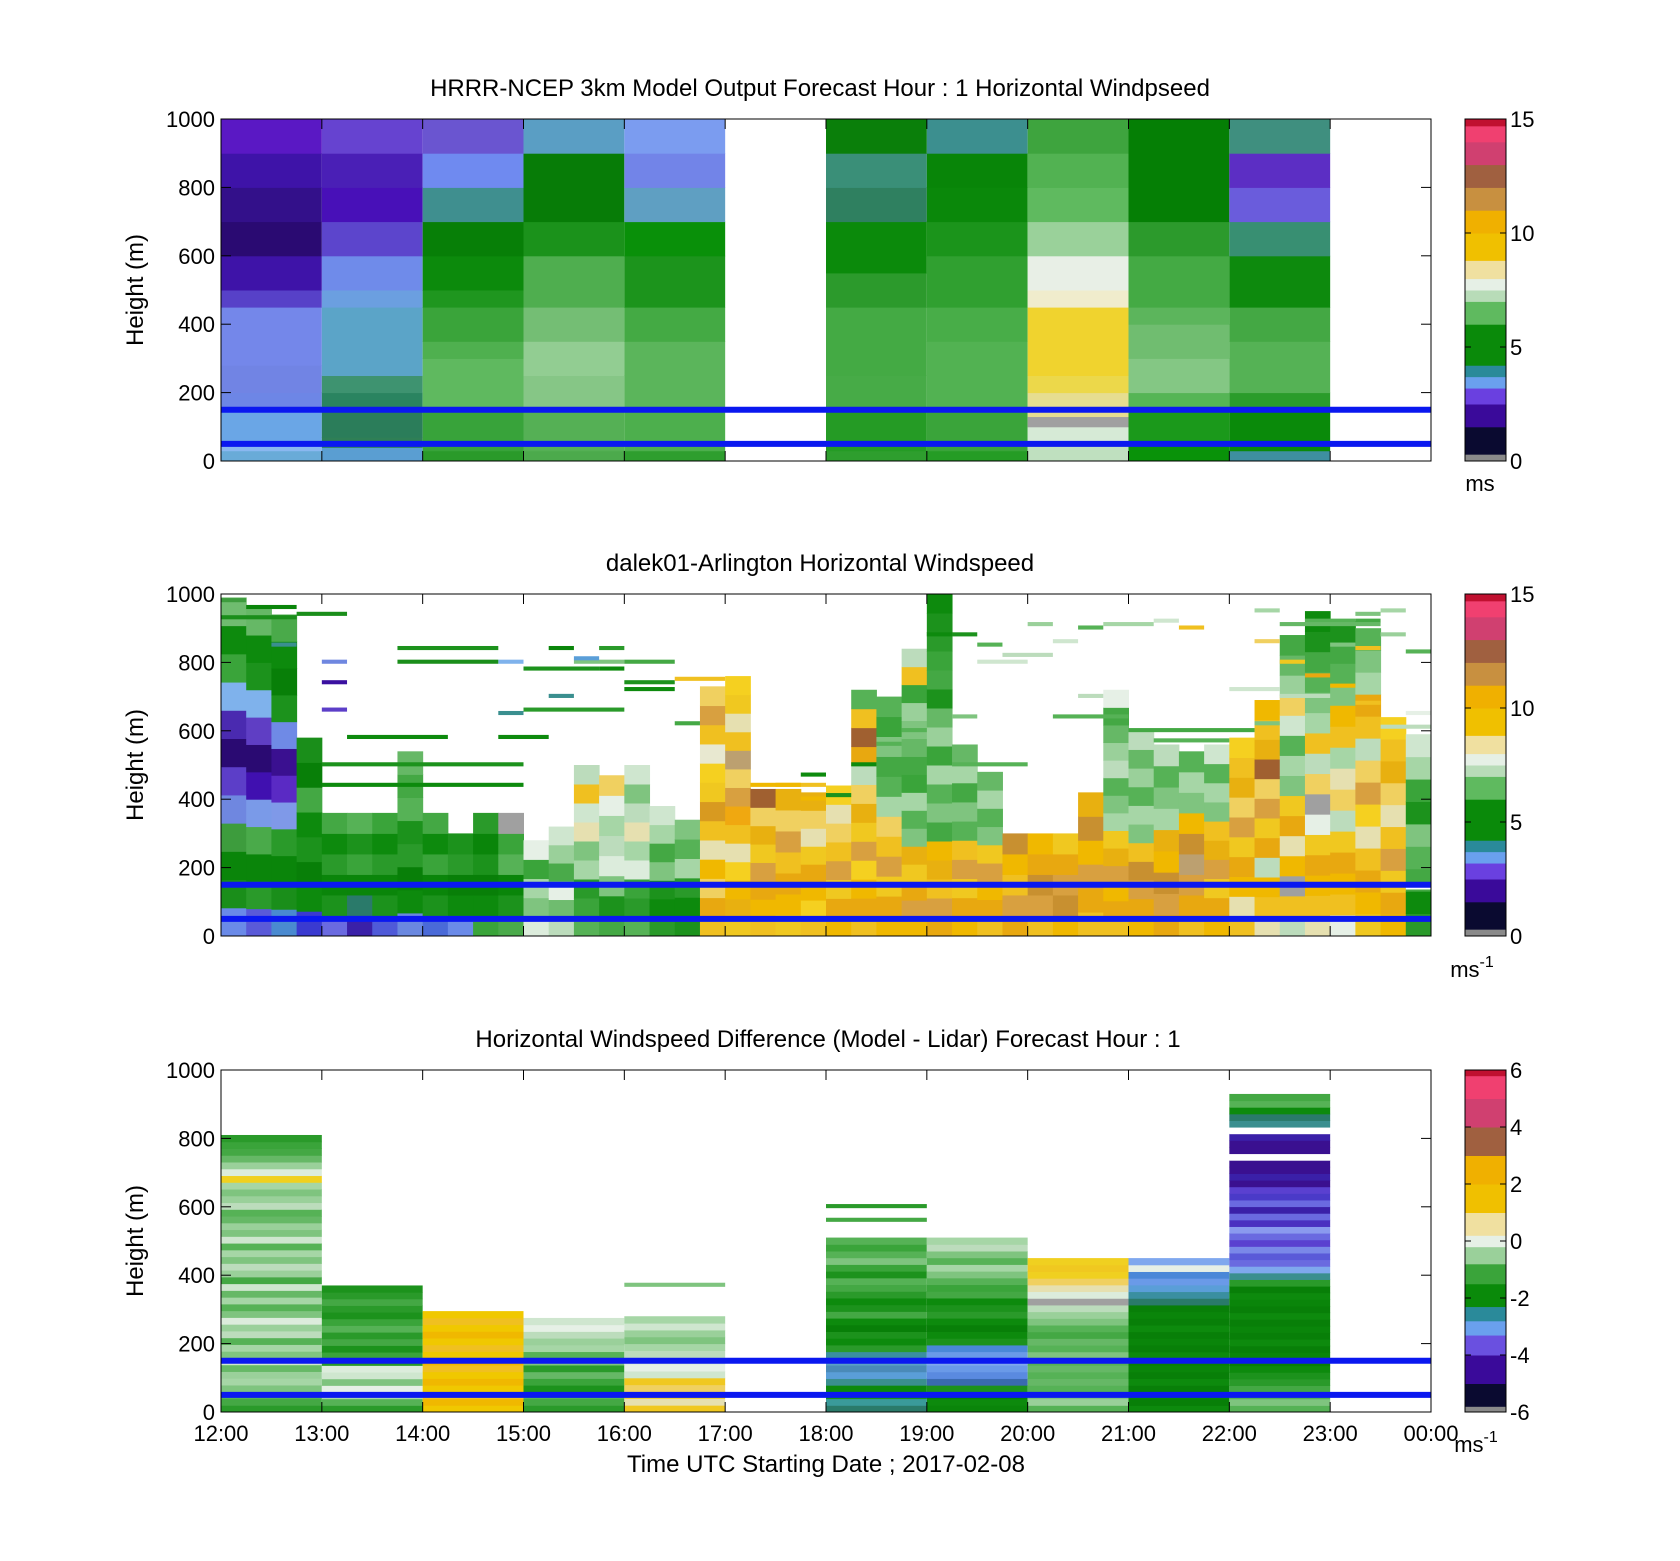 This screenshot has height=1561, width=1680. I want to click on panel-model-ytick-label-1: 200, so click(196, 393).